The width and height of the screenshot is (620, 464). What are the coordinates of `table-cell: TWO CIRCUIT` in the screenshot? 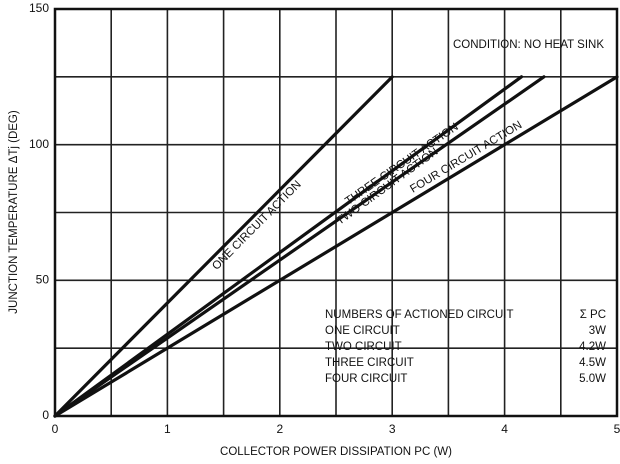 It's located at (363, 347).